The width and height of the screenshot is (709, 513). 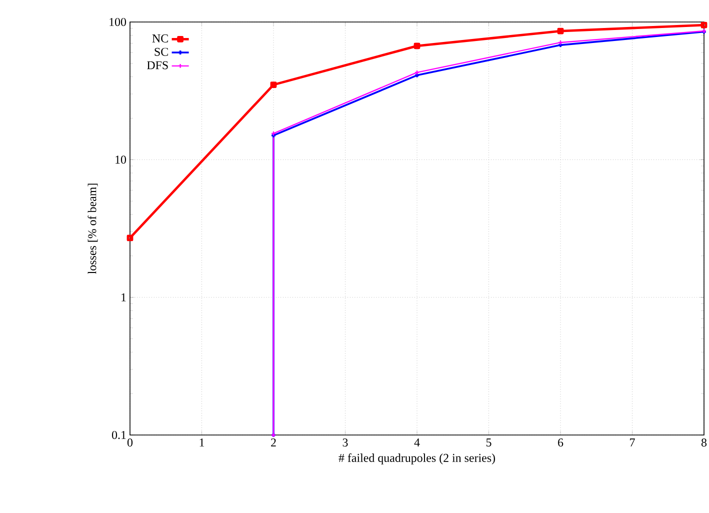 What do you see at coordinates (124, 297) in the screenshot?
I see `y-tick-label: 1` at bounding box center [124, 297].